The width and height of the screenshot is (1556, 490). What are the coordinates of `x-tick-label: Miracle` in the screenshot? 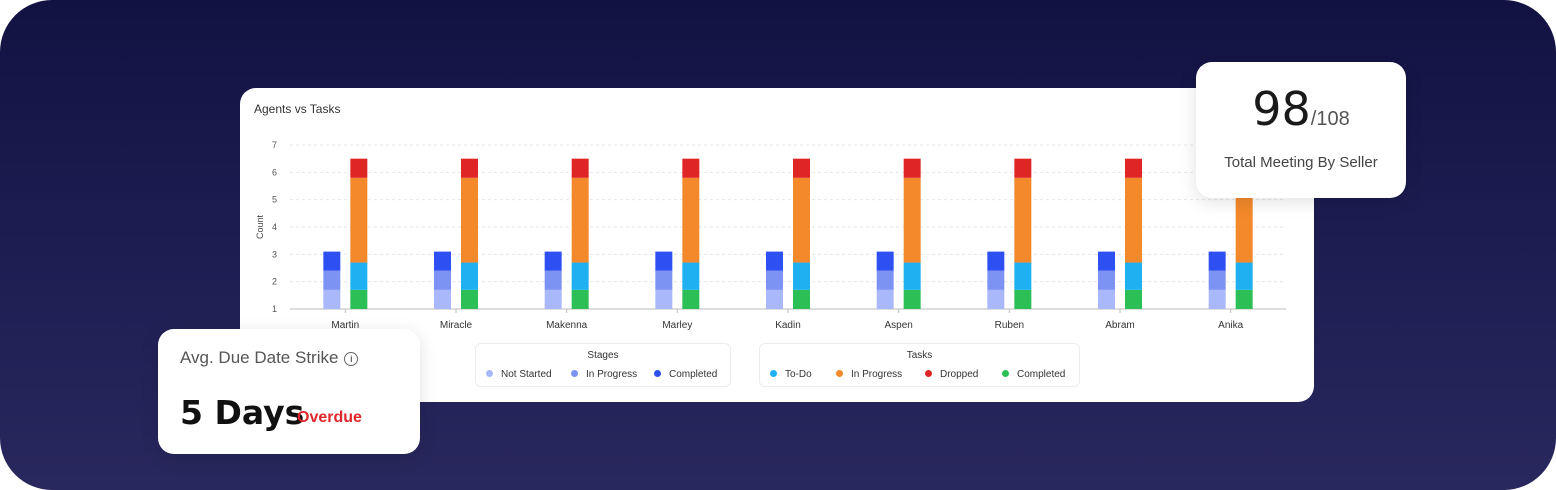 It's located at (456, 325).